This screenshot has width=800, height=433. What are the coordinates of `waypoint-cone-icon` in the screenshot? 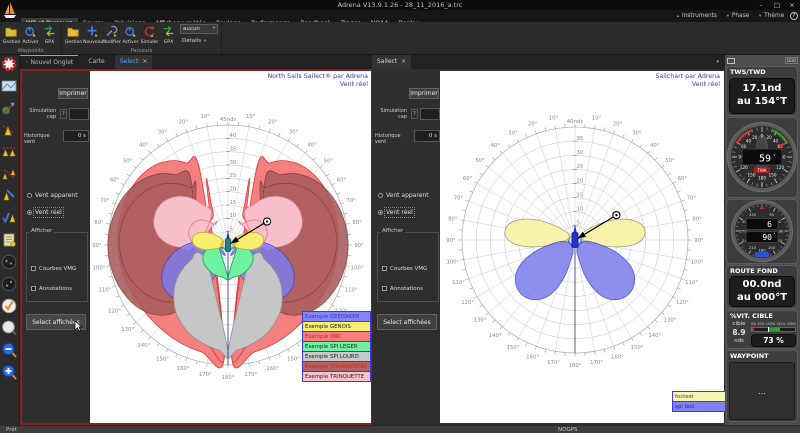 It's located at (10, 130).